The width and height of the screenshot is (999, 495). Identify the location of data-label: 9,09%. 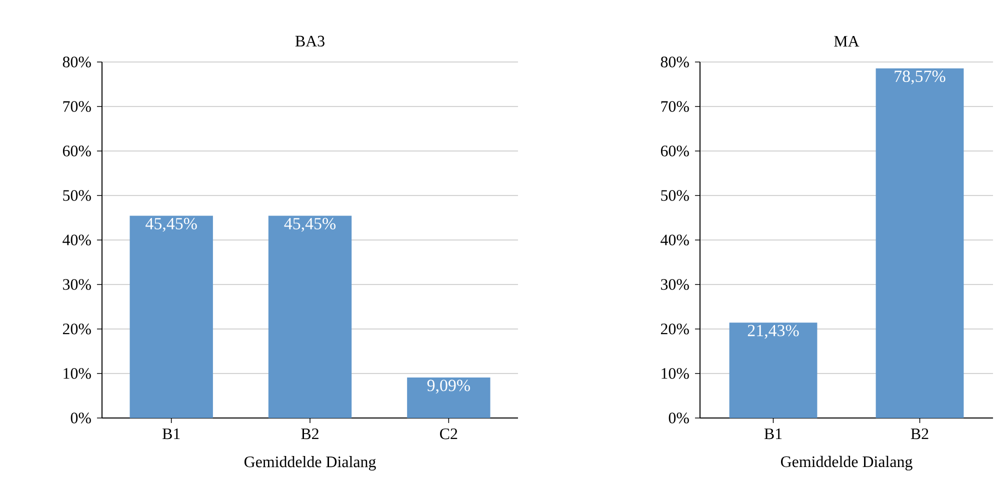
(448, 387).